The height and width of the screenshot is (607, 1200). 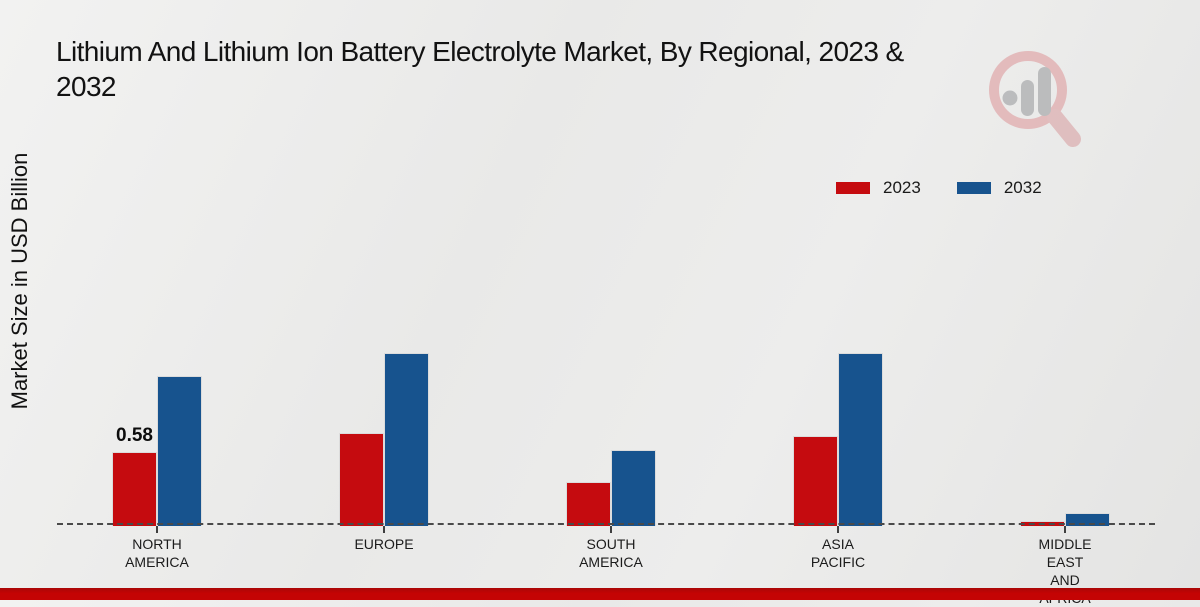 What do you see at coordinates (361, 479) in the screenshot?
I see `bar-2023-europe` at bounding box center [361, 479].